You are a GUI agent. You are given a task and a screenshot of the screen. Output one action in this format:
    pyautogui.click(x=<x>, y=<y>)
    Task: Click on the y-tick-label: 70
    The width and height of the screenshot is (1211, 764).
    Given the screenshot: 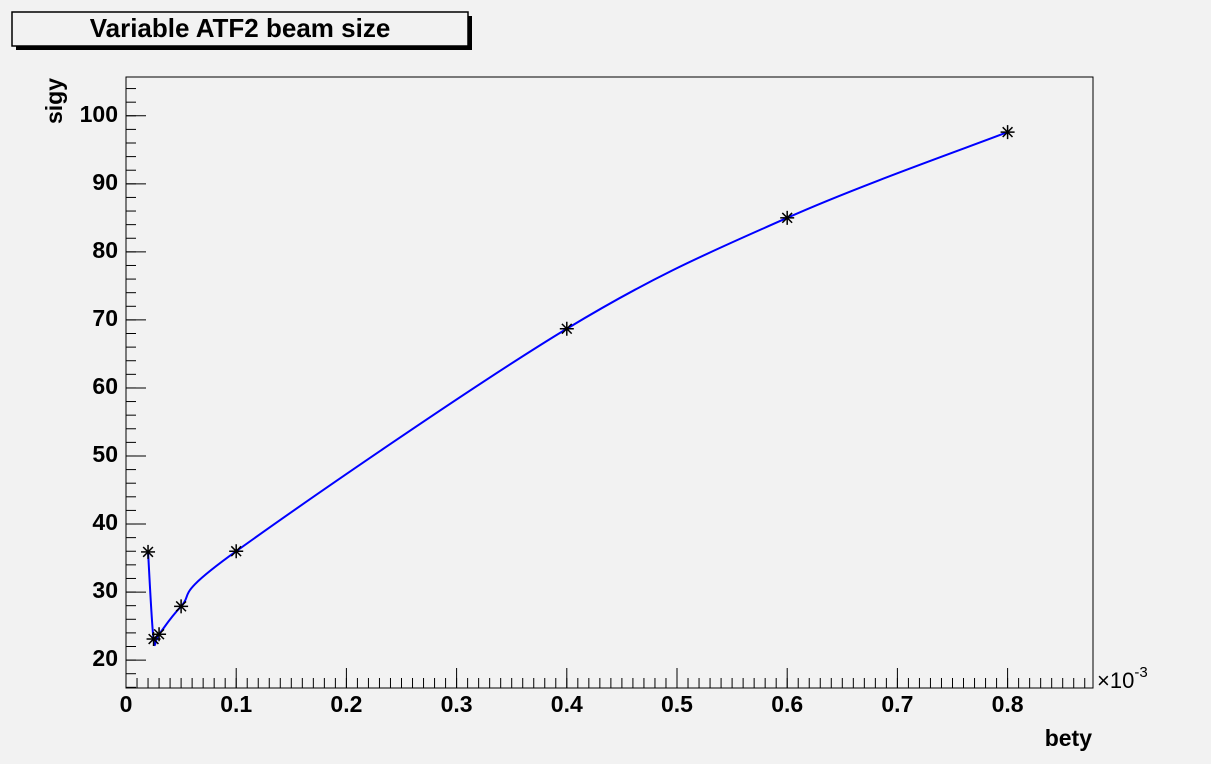 What is the action you would take?
    pyautogui.click(x=105, y=318)
    